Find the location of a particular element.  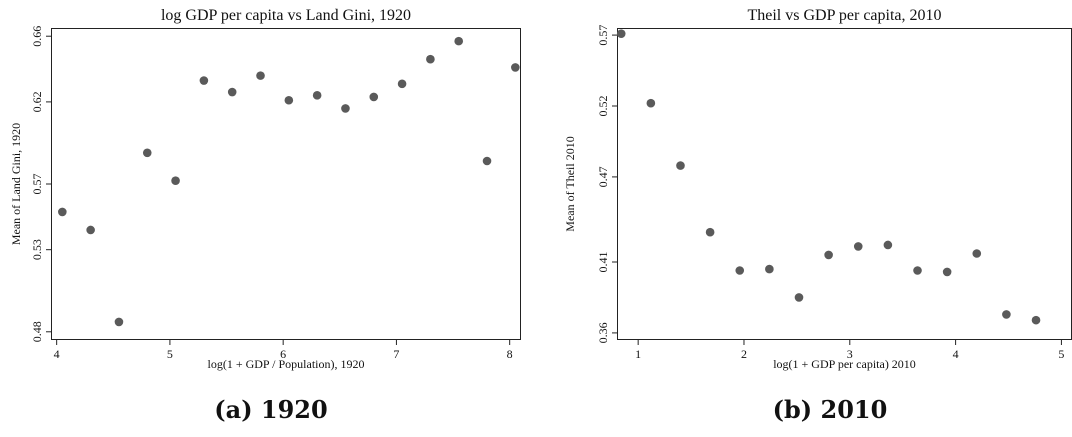

x-tick-label-a: 4 is located at coordinates (57, 354).